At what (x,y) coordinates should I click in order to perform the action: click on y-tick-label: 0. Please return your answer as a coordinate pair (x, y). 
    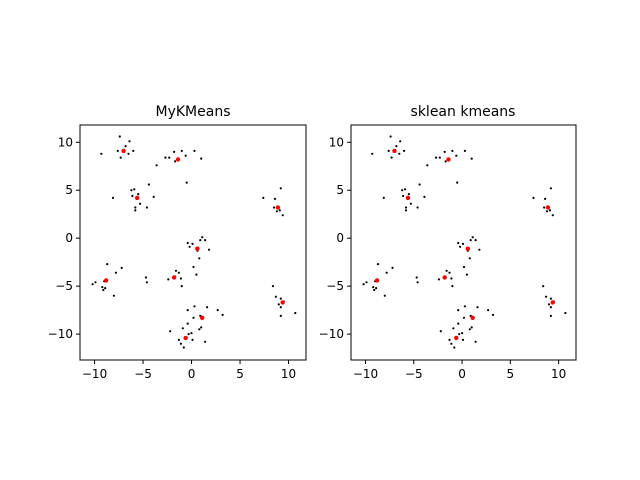
    Looking at the image, I should click on (69, 238).